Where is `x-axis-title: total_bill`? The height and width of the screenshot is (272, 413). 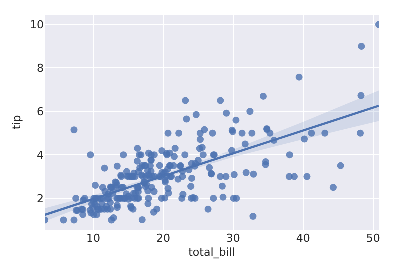 x-axis-title: total_bill is located at coordinates (212, 253).